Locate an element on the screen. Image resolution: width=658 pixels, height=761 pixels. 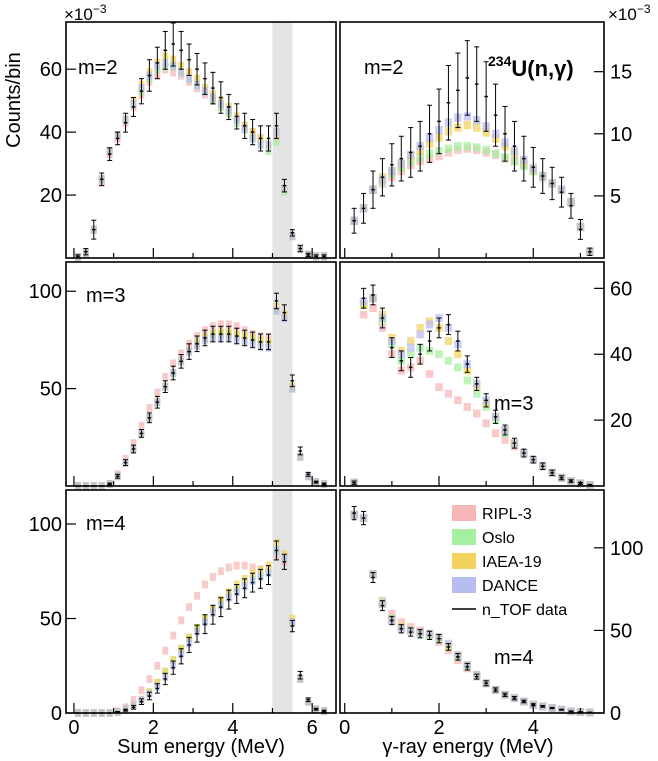
y-axis: 0 50 100 is located at coordinates (618, 631).